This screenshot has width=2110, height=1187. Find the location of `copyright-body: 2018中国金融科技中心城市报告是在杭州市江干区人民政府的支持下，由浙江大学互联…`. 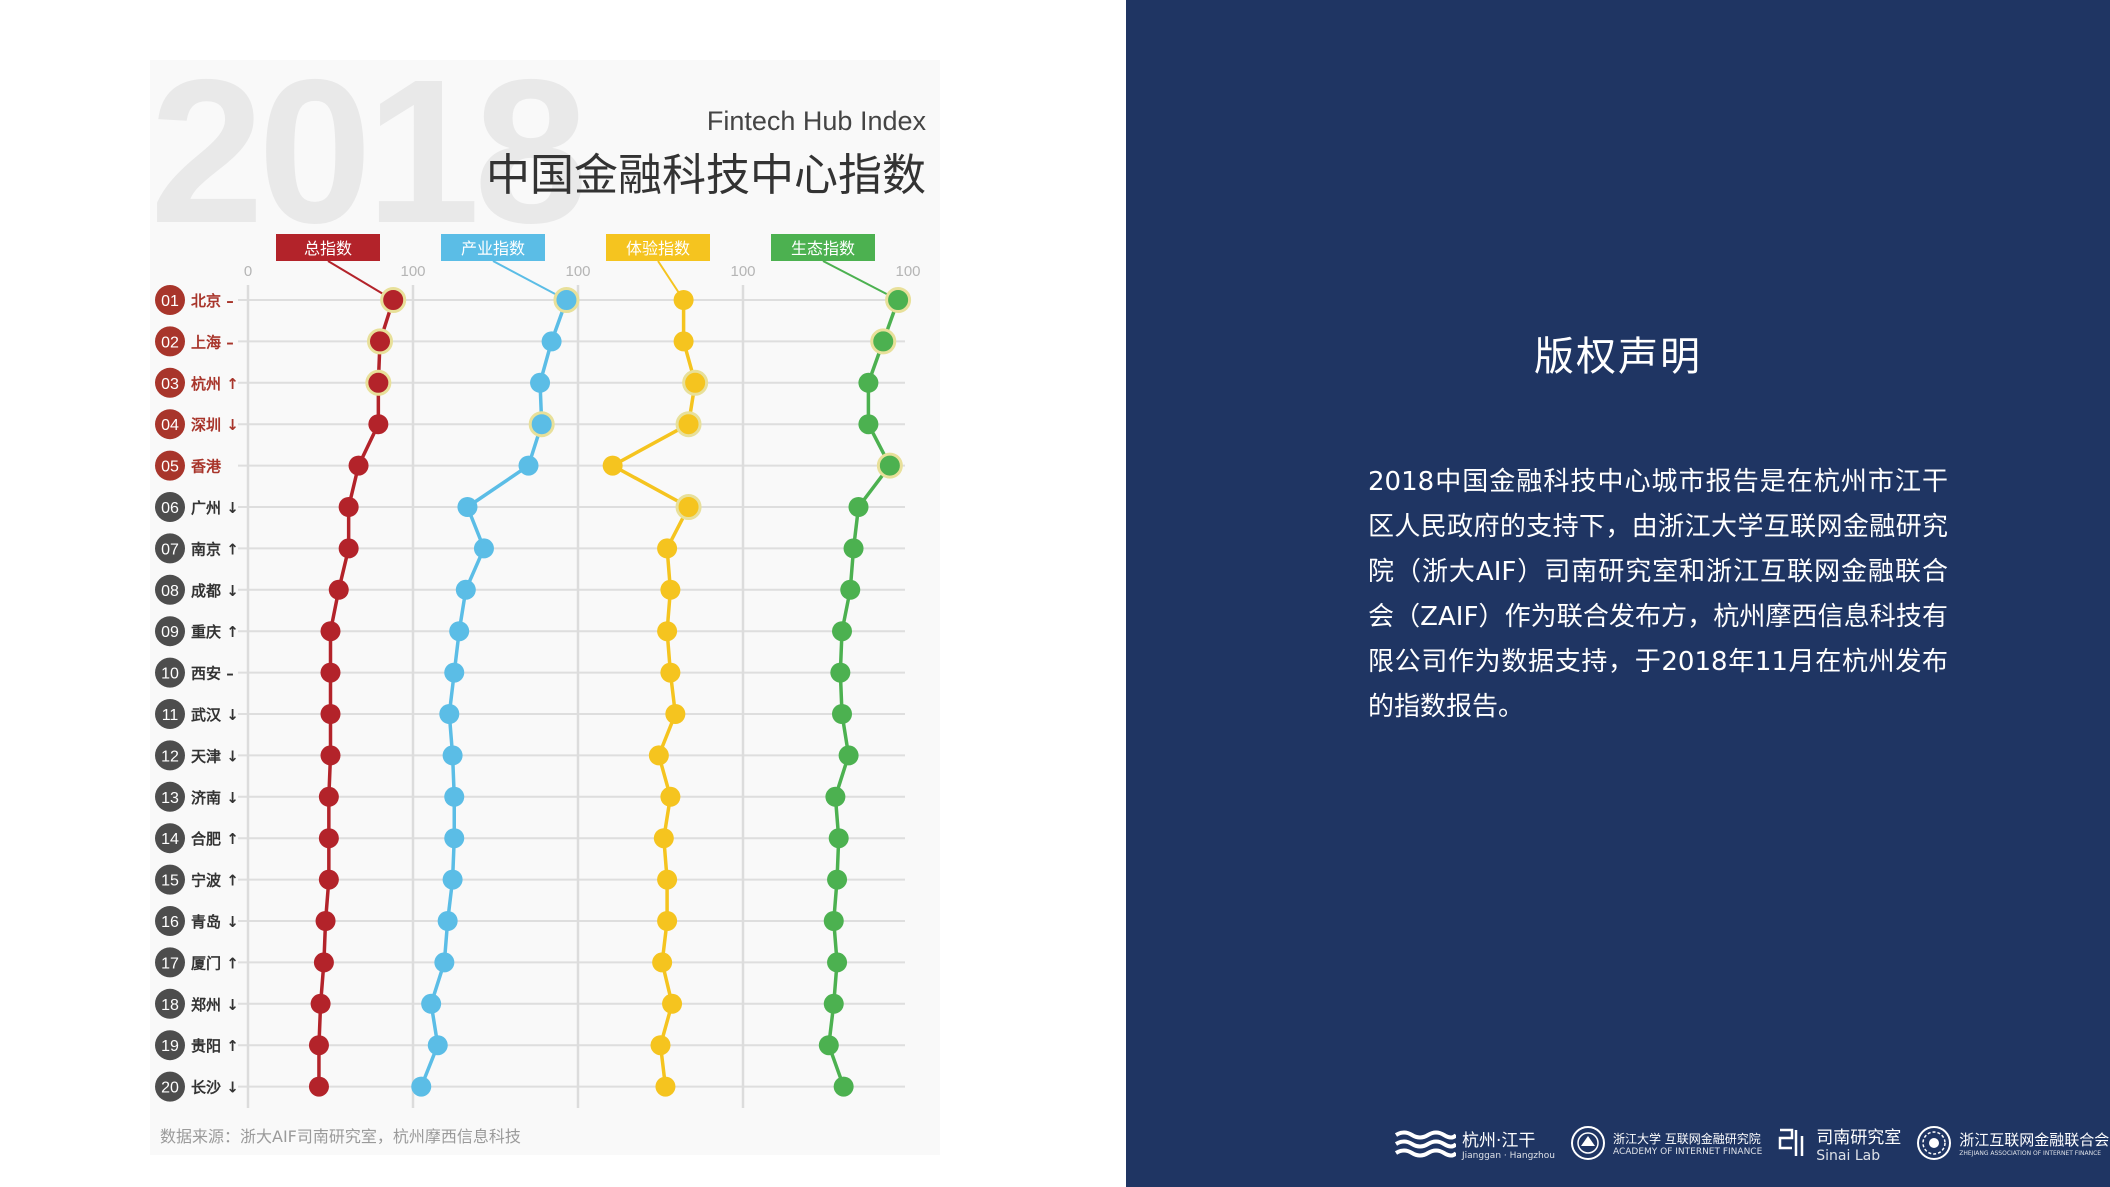

copyright-body: 2018中国金融科技中心城市报告是在杭州市江干区人民政府的支持下，由浙江大学互联… is located at coordinates (1658, 594).